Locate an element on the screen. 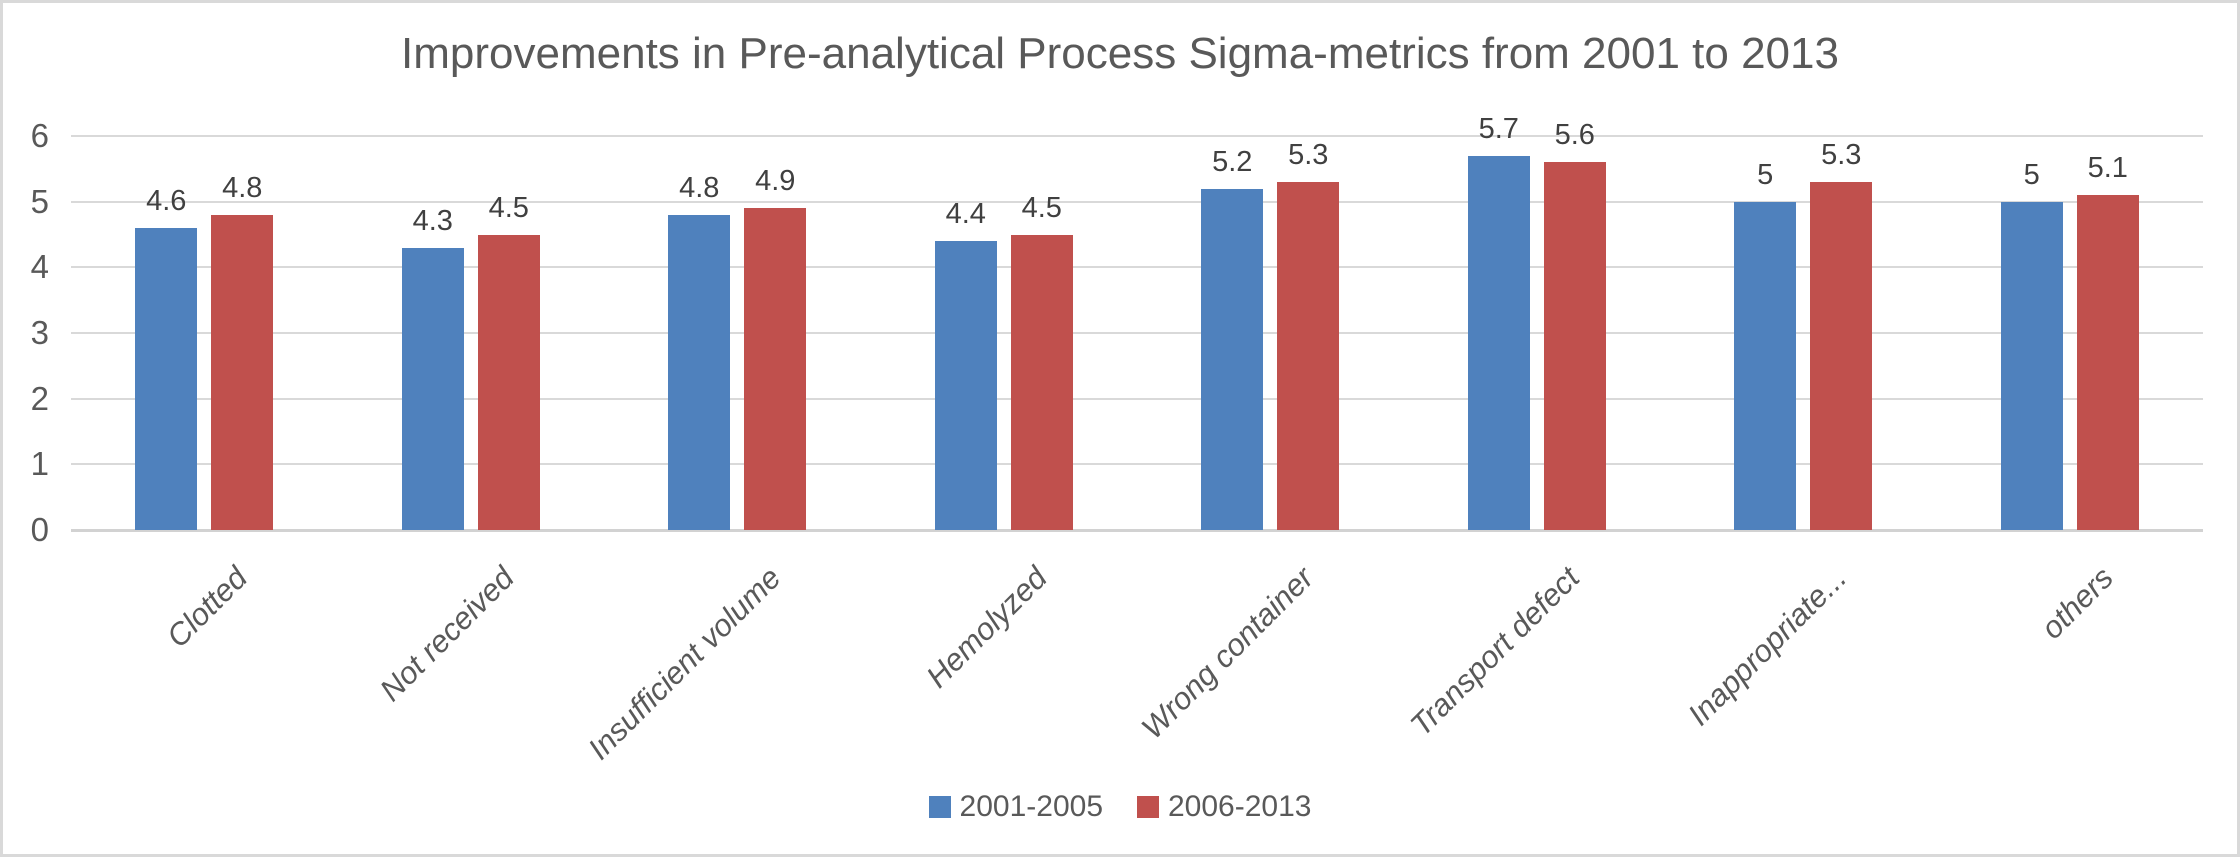  value-label-2001-2005-transport-defect: 5.7 is located at coordinates (1498, 128).